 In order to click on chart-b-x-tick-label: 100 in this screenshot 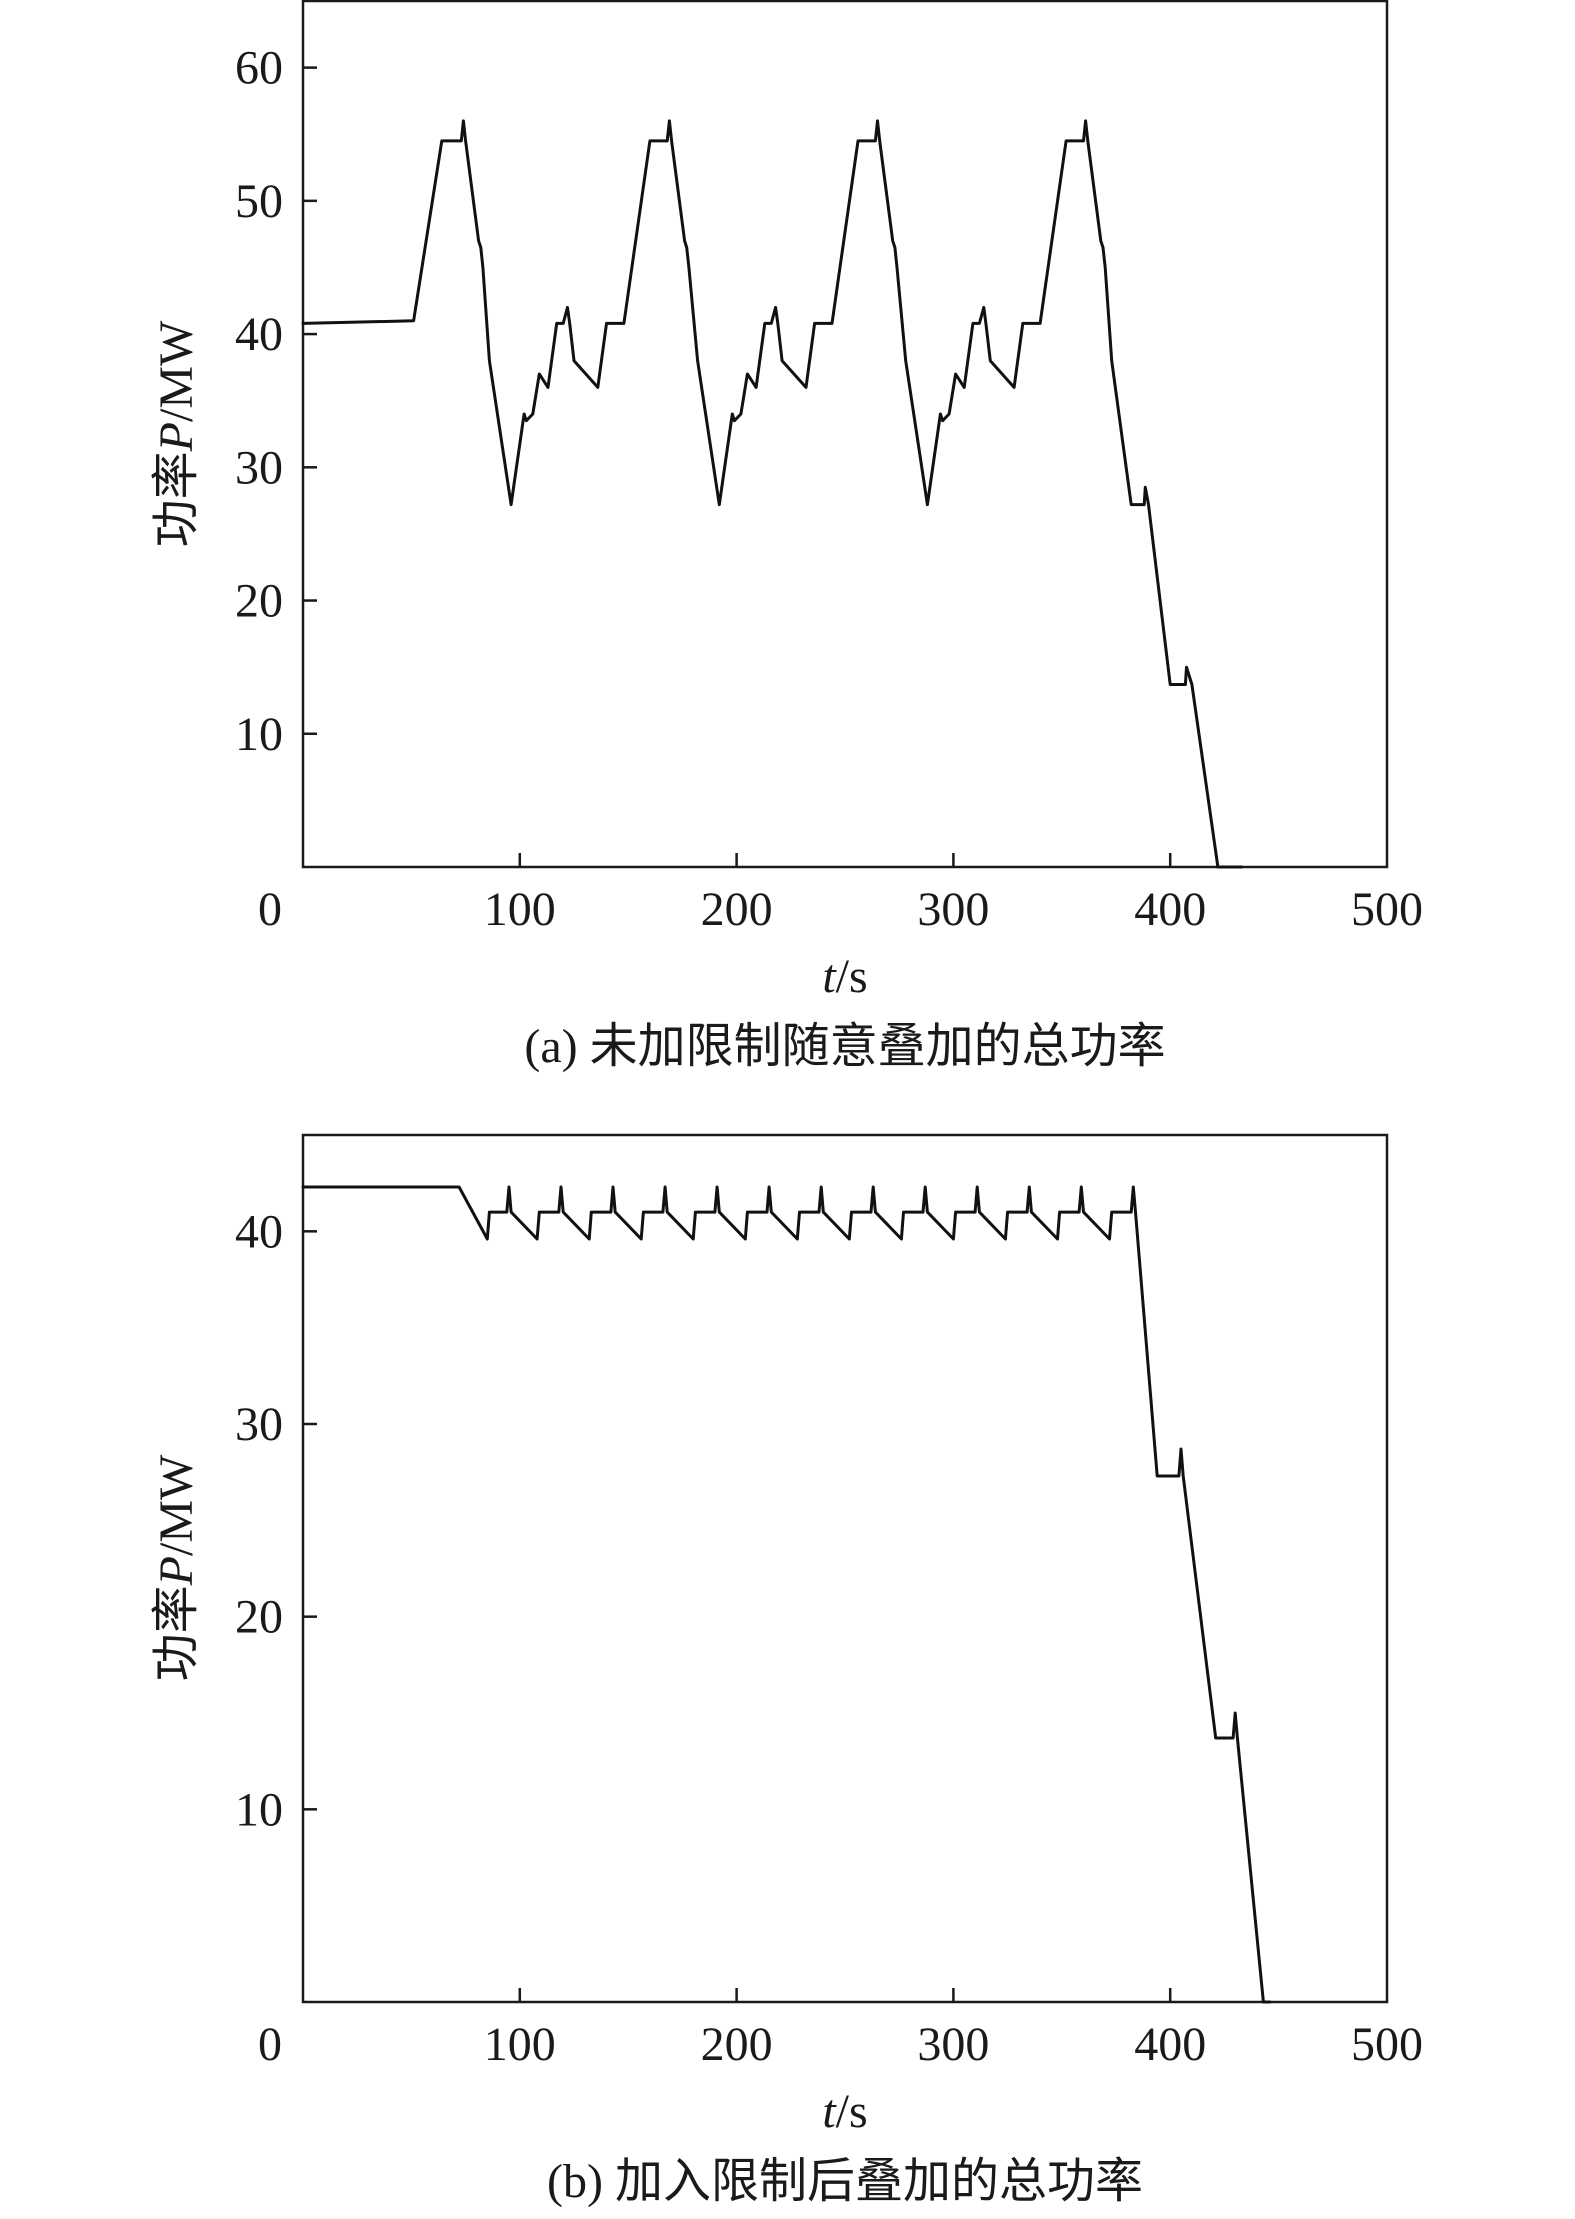, I will do `click(520, 2044)`.